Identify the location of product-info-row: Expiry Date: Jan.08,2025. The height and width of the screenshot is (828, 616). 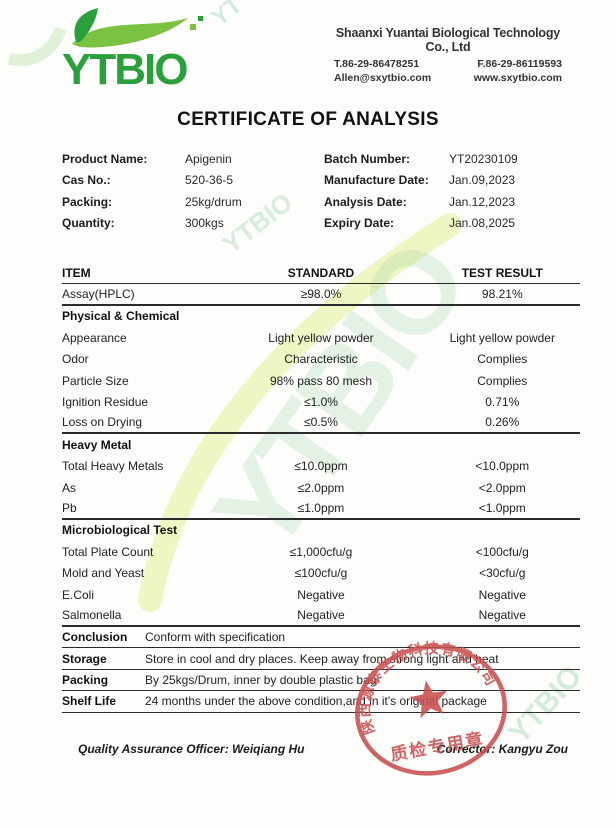
(453, 224).